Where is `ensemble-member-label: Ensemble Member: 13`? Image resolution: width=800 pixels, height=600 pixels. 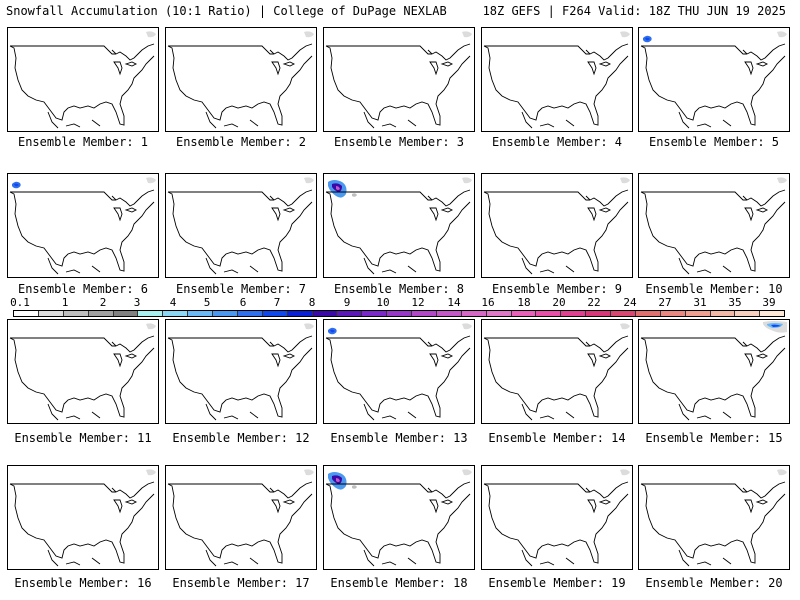
ensemble-member-label: Ensemble Member: 13 is located at coordinates (399, 438).